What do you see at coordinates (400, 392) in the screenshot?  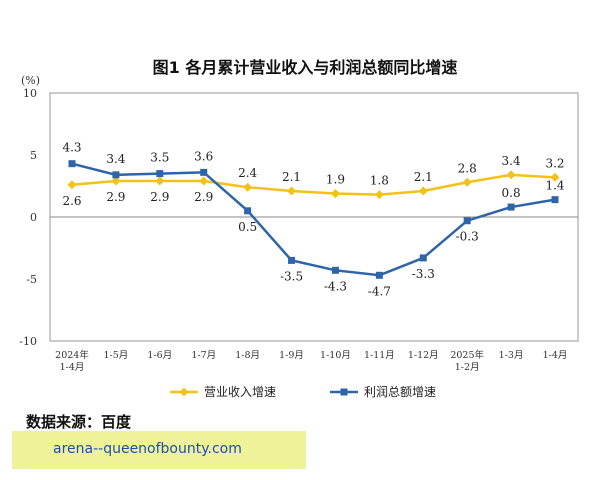 I see `legend-label: 利润总额增速` at bounding box center [400, 392].